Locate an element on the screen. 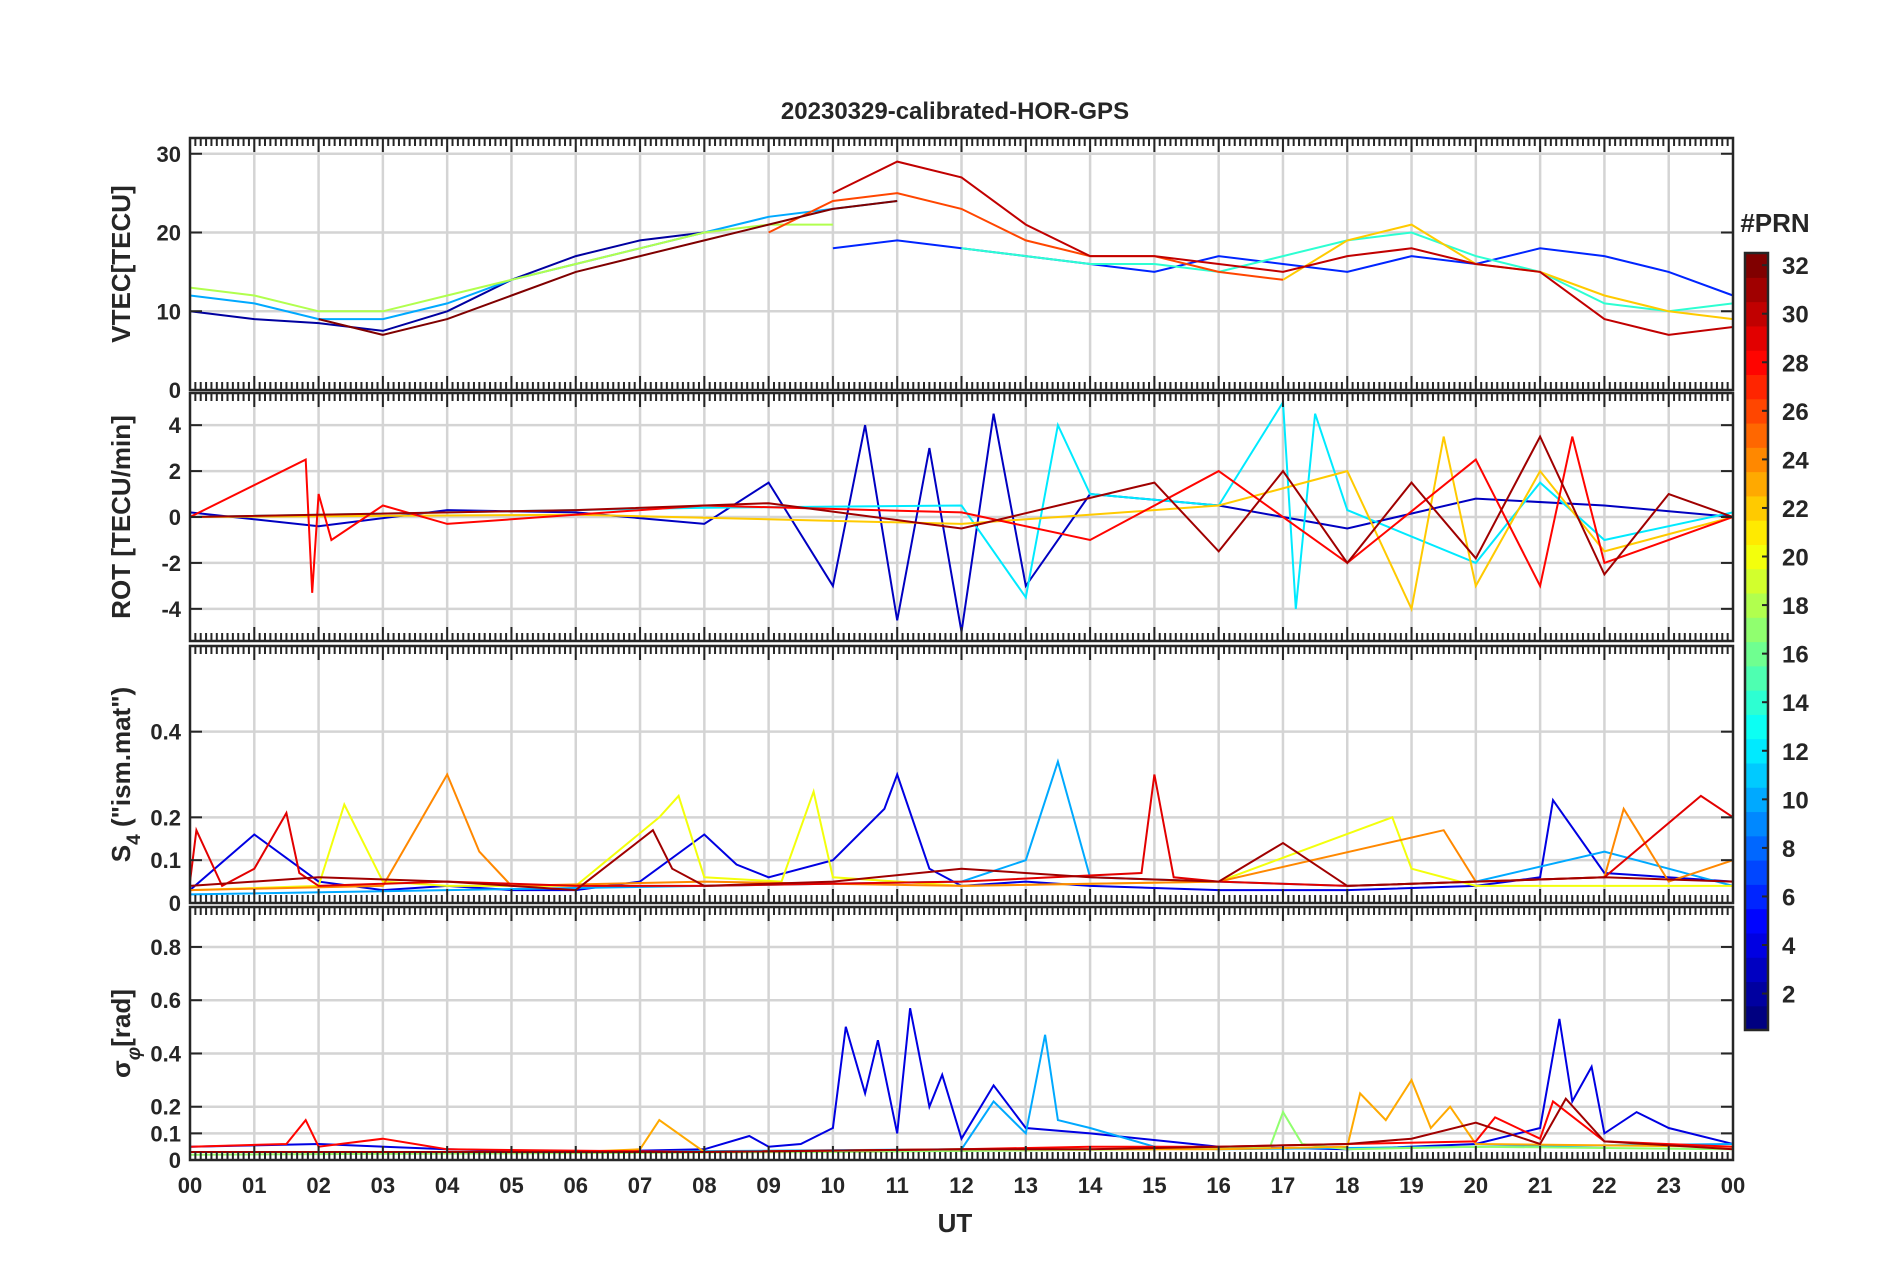 The image size is (1902, 1272). x-tick-label: 15 is located at coordinates (1154, 1185).